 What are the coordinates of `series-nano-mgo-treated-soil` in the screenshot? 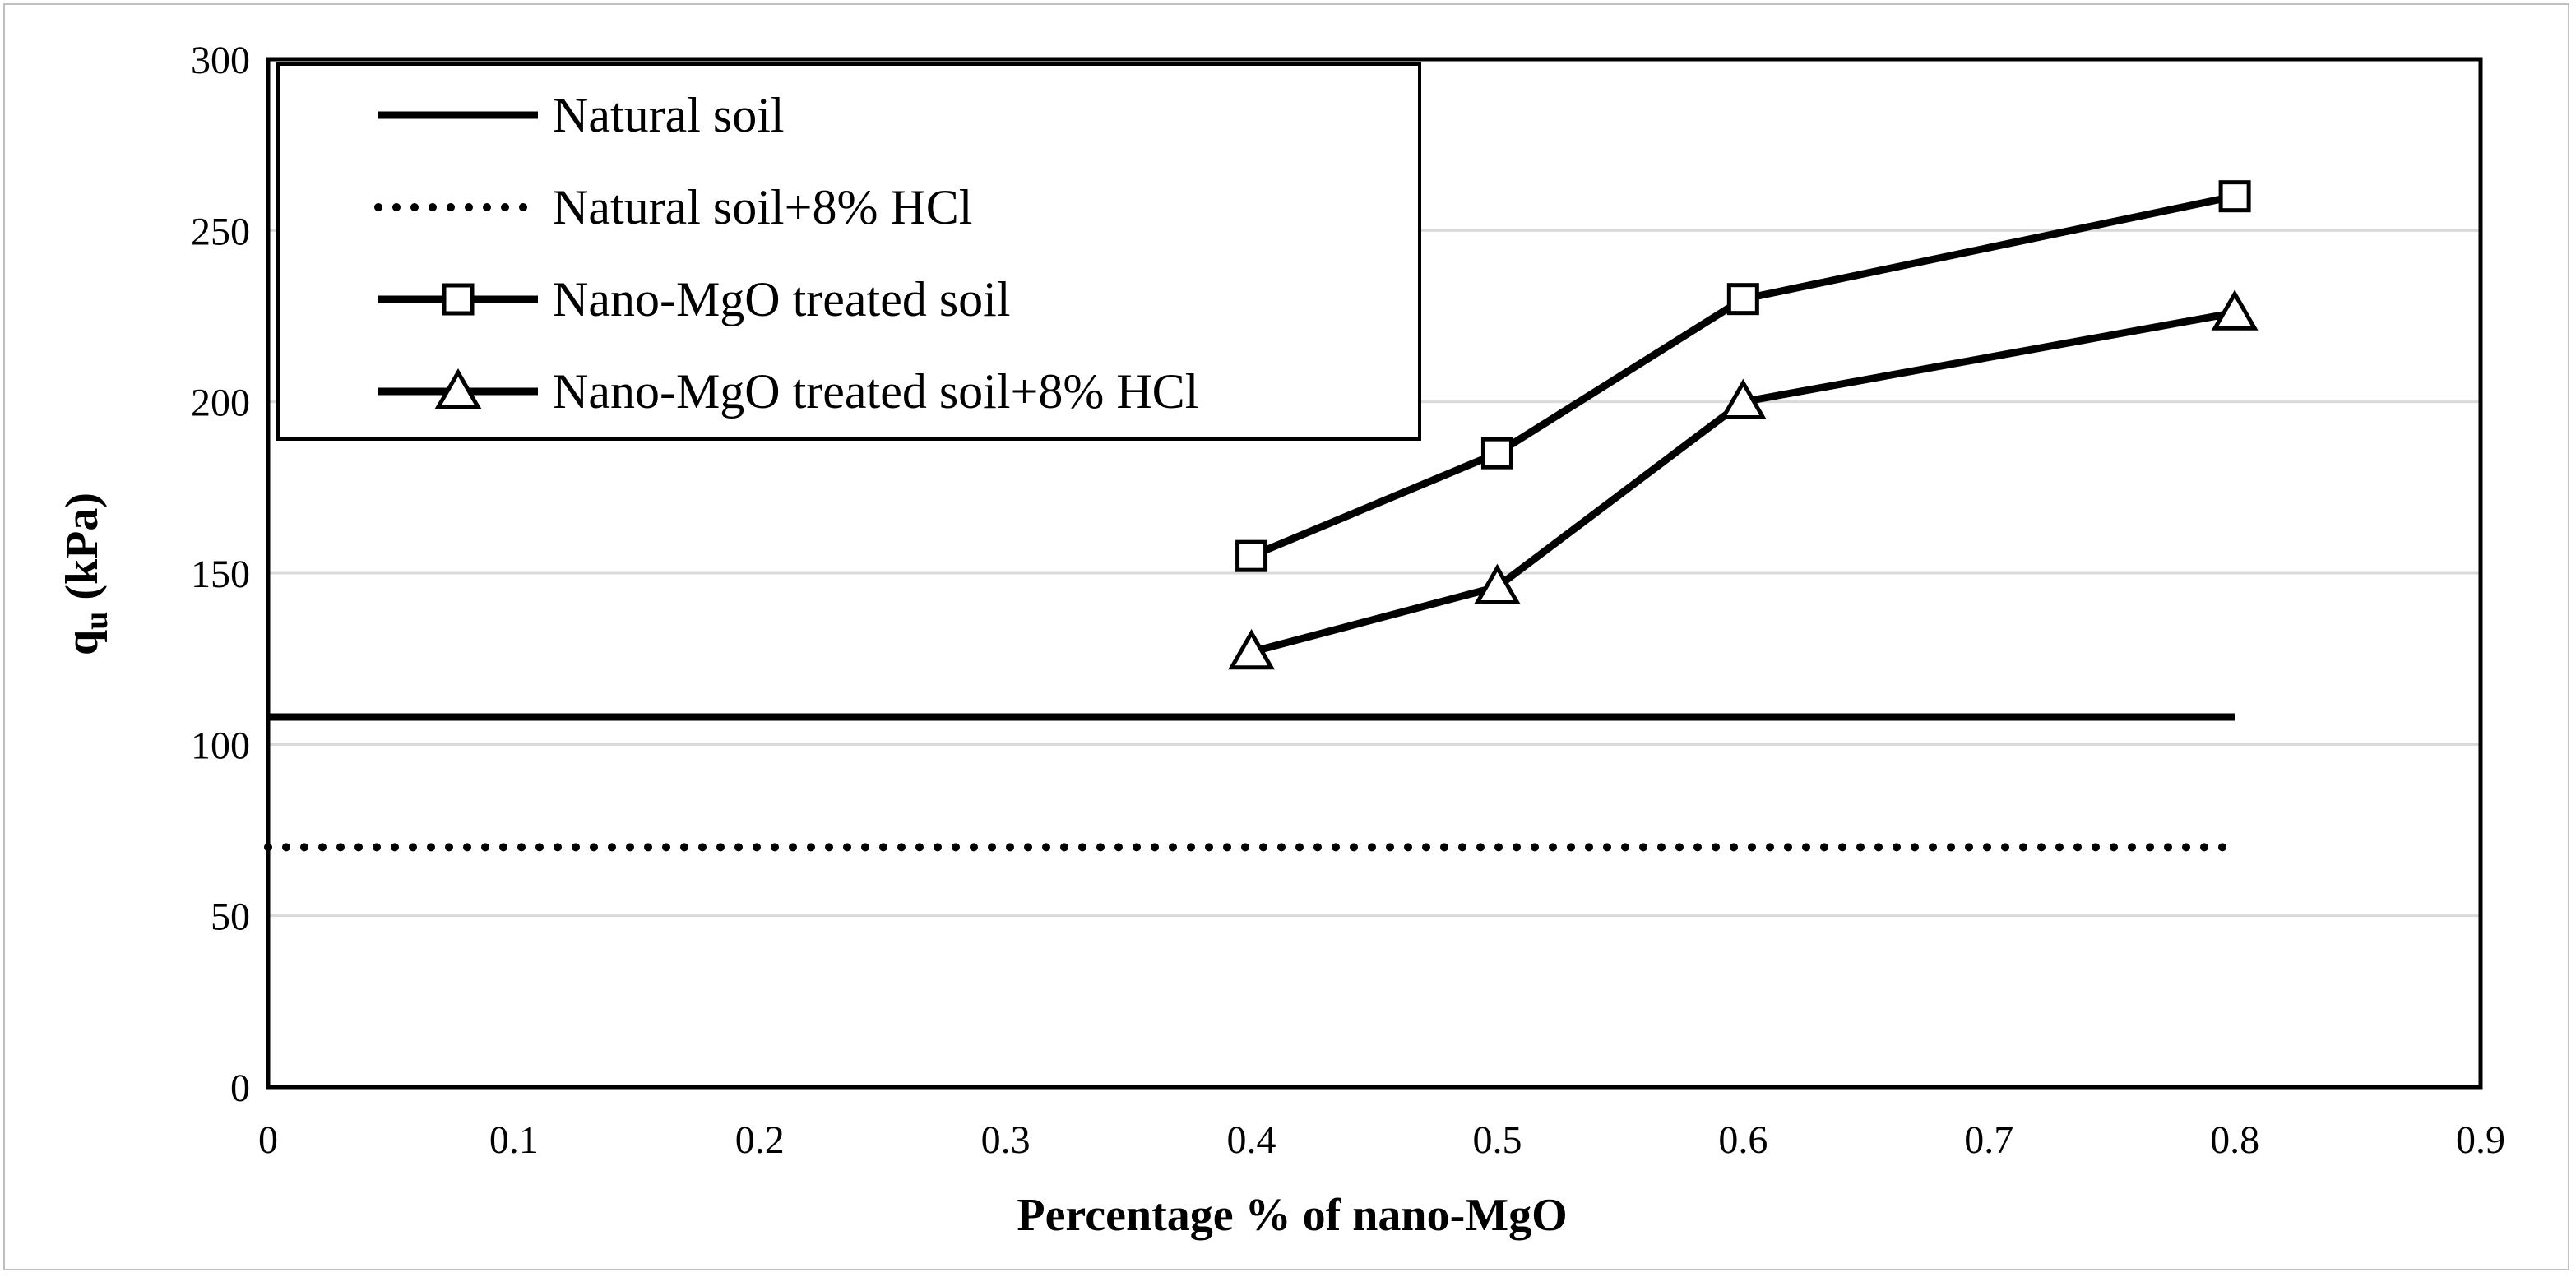 It's located at (1743, 376).